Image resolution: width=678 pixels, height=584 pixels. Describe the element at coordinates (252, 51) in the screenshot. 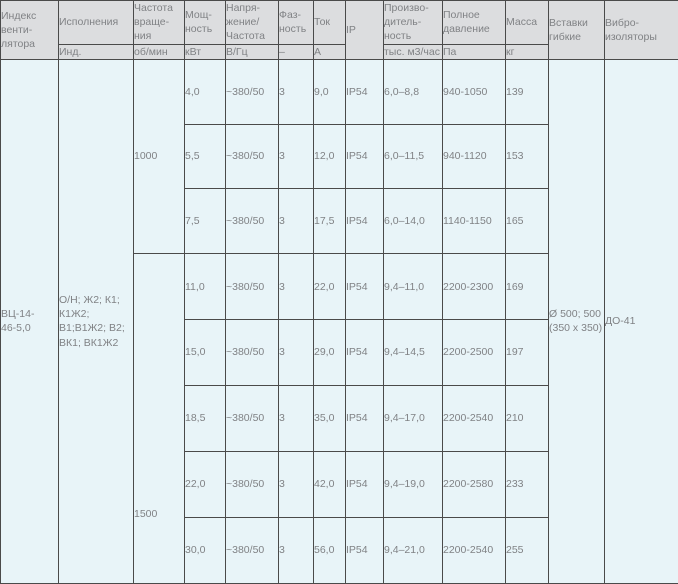

I see `unit-voltage-frequency: В/Гц` at that location.